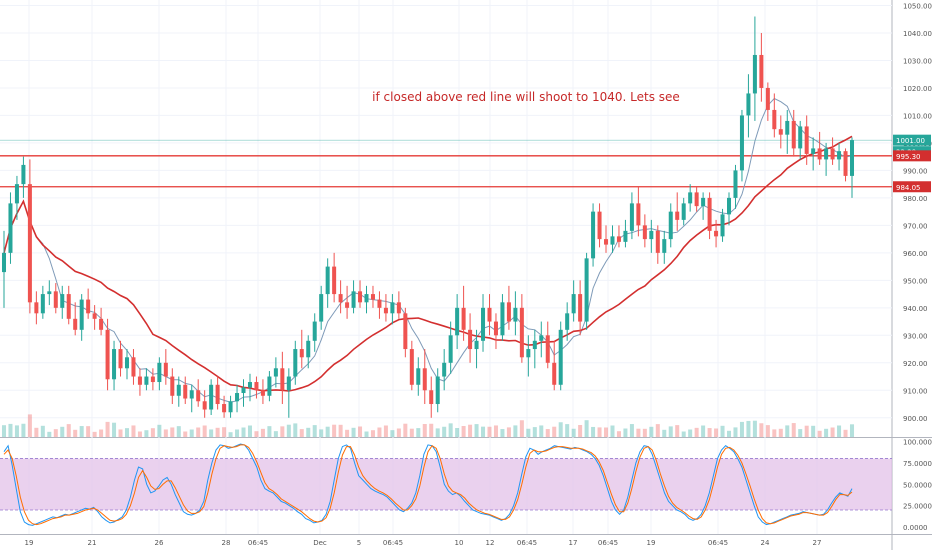  I want to click on price-tick-label: 1020.00, so click(917, 89).